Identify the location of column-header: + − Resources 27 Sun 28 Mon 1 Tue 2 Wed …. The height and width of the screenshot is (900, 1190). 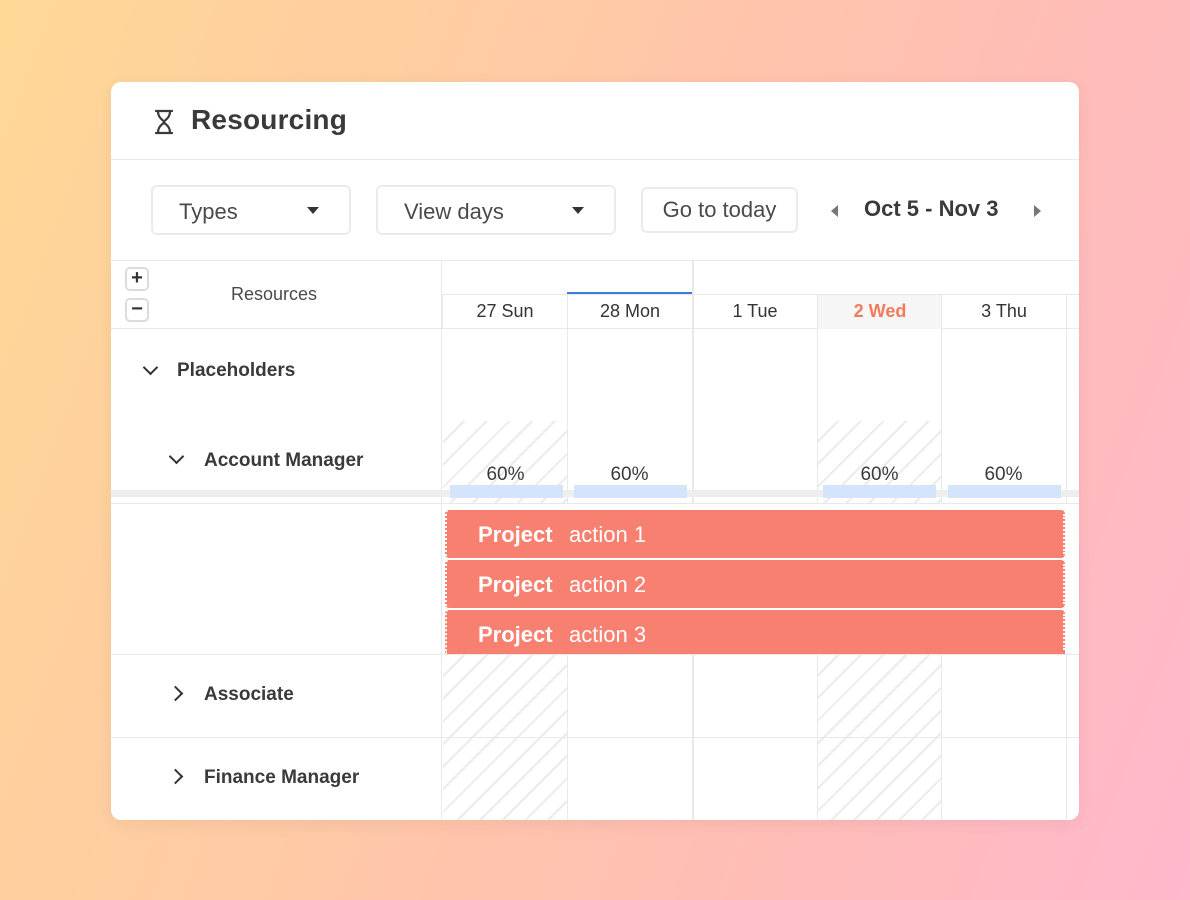
(595, 295).